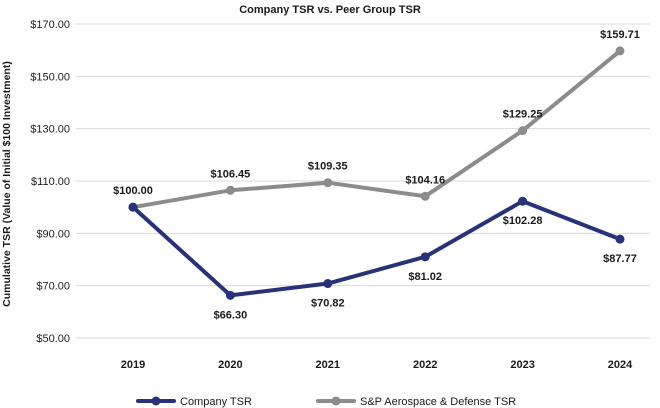 This screenshot has height=408, width=660. I want to click on y-tick-label: $130.00, so click(50, 130).